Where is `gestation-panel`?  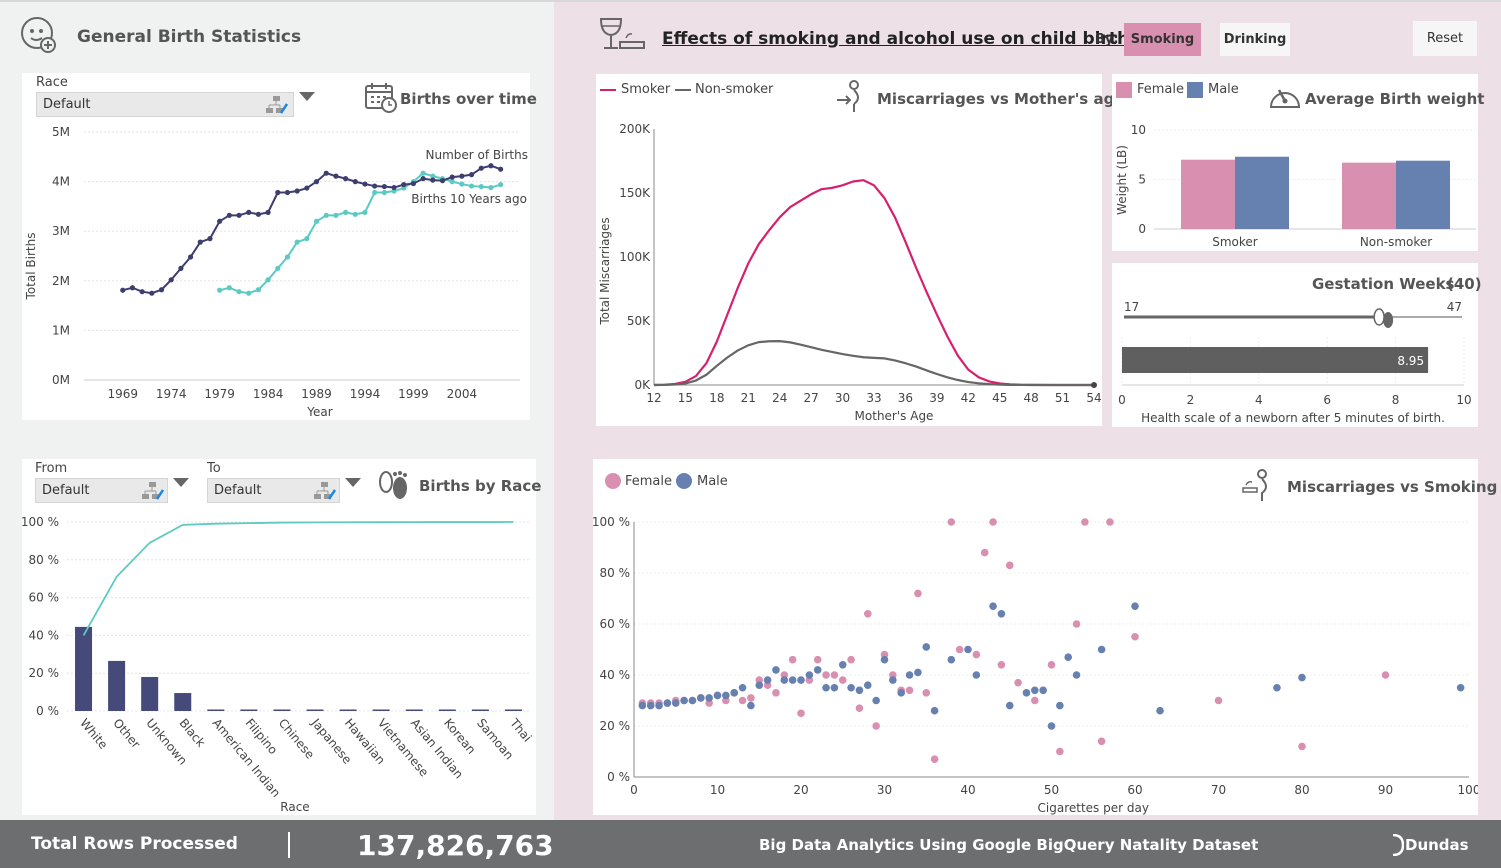 gestation-panel is located at coordinates (1295, 345).